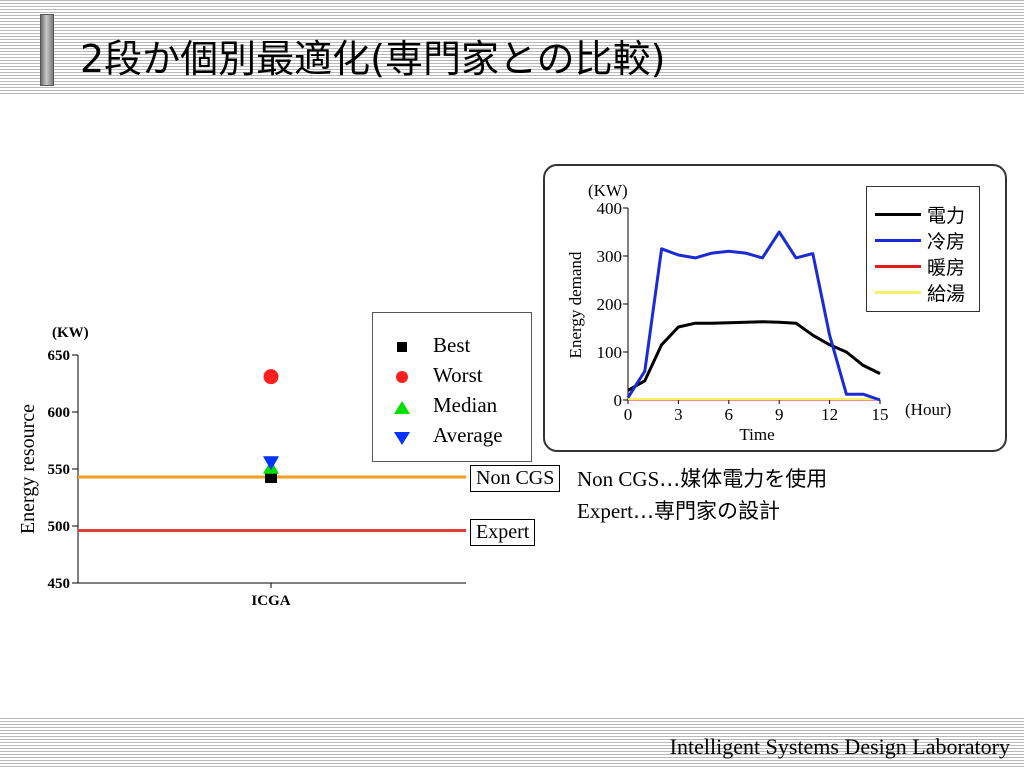 Image resolution: width=1024 pixels, height=768 pixels. I want to click on y-unit-label: (KW), so click(70, 333).